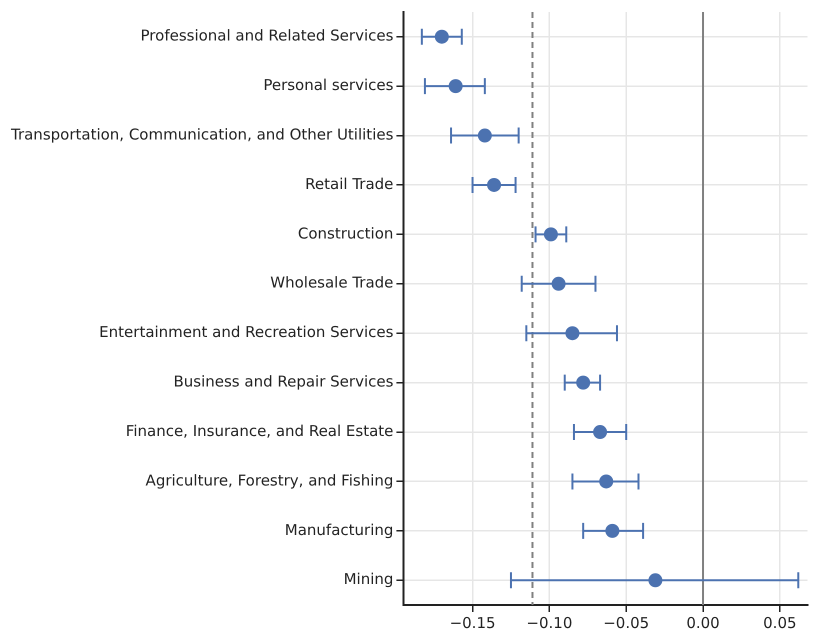 The width and height of the screenshot is (815, 640). I want to click on x-tick-label: −0.15, so click(473, 623).